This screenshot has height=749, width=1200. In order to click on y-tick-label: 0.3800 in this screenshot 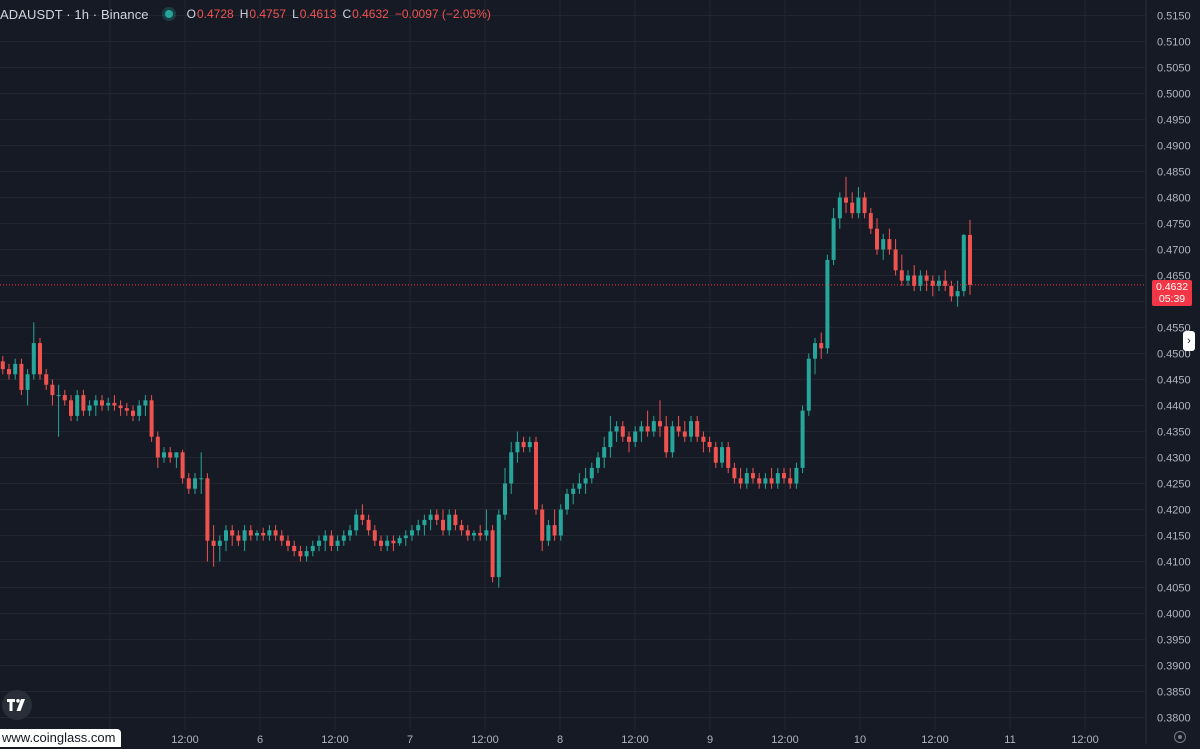, I will do `click(1174, 719)`.